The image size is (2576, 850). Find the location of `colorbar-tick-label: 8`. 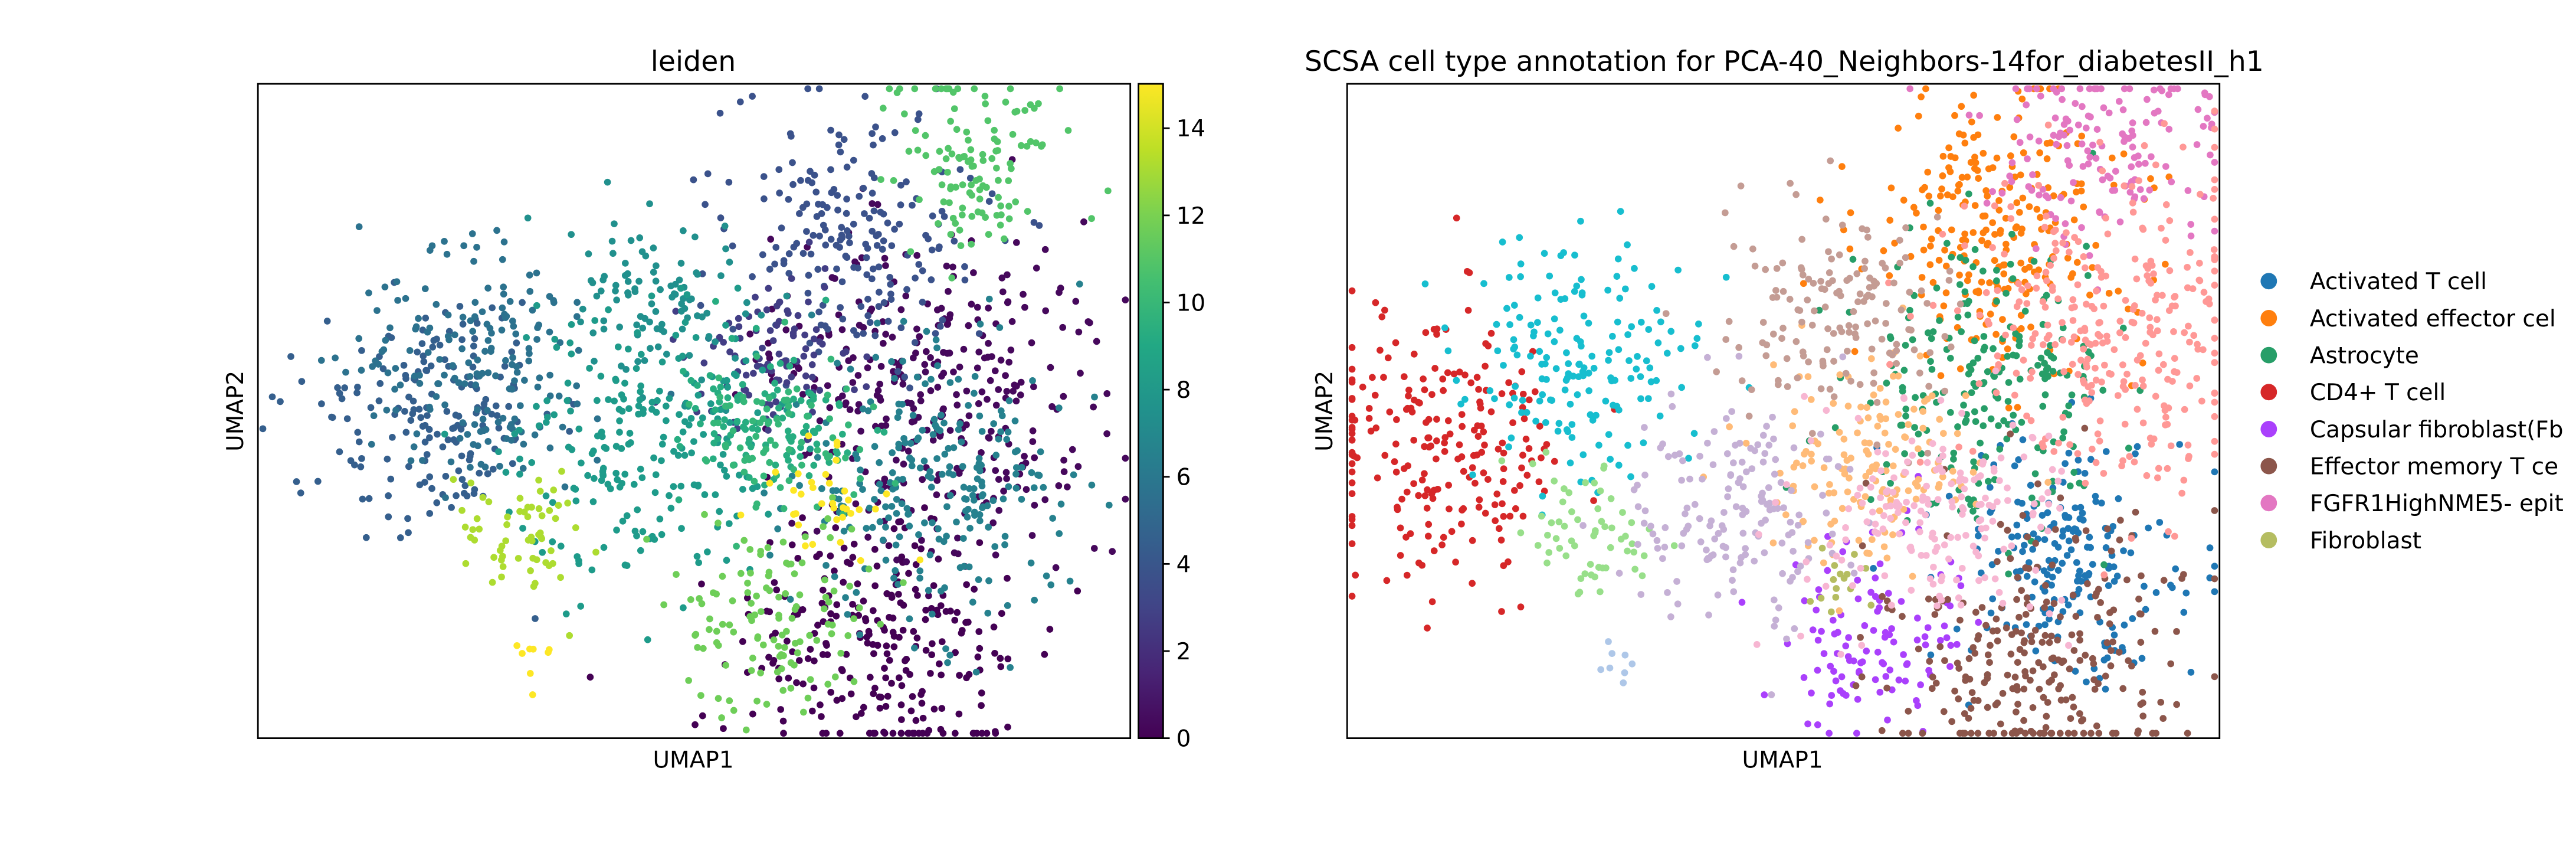

colorbar-tick-label: 8 is located at coordinates (1183, 390).